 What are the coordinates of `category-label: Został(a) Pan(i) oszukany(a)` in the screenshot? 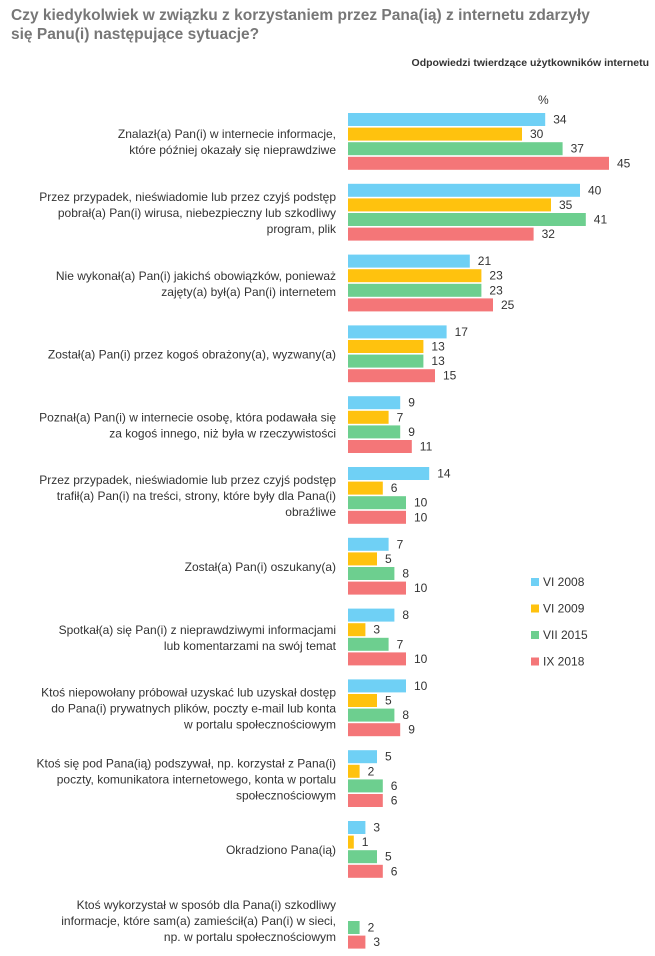 It's located at (260, 567).